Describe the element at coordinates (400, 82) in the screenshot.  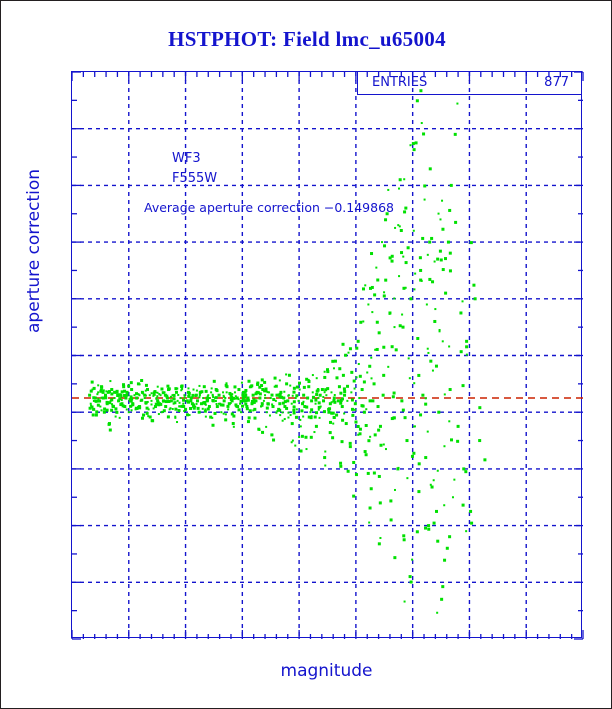
I see `entries-label: ENTRIES` at that location.